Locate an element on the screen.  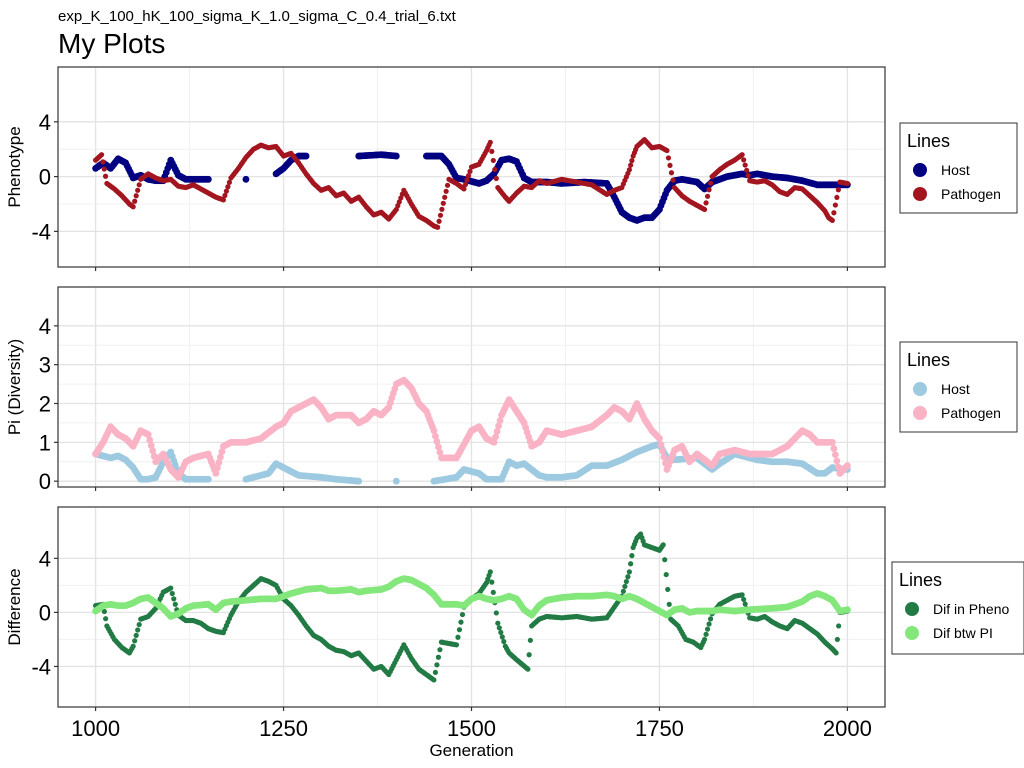
y-tick-label: 4 is located at coordinates (45, 122).